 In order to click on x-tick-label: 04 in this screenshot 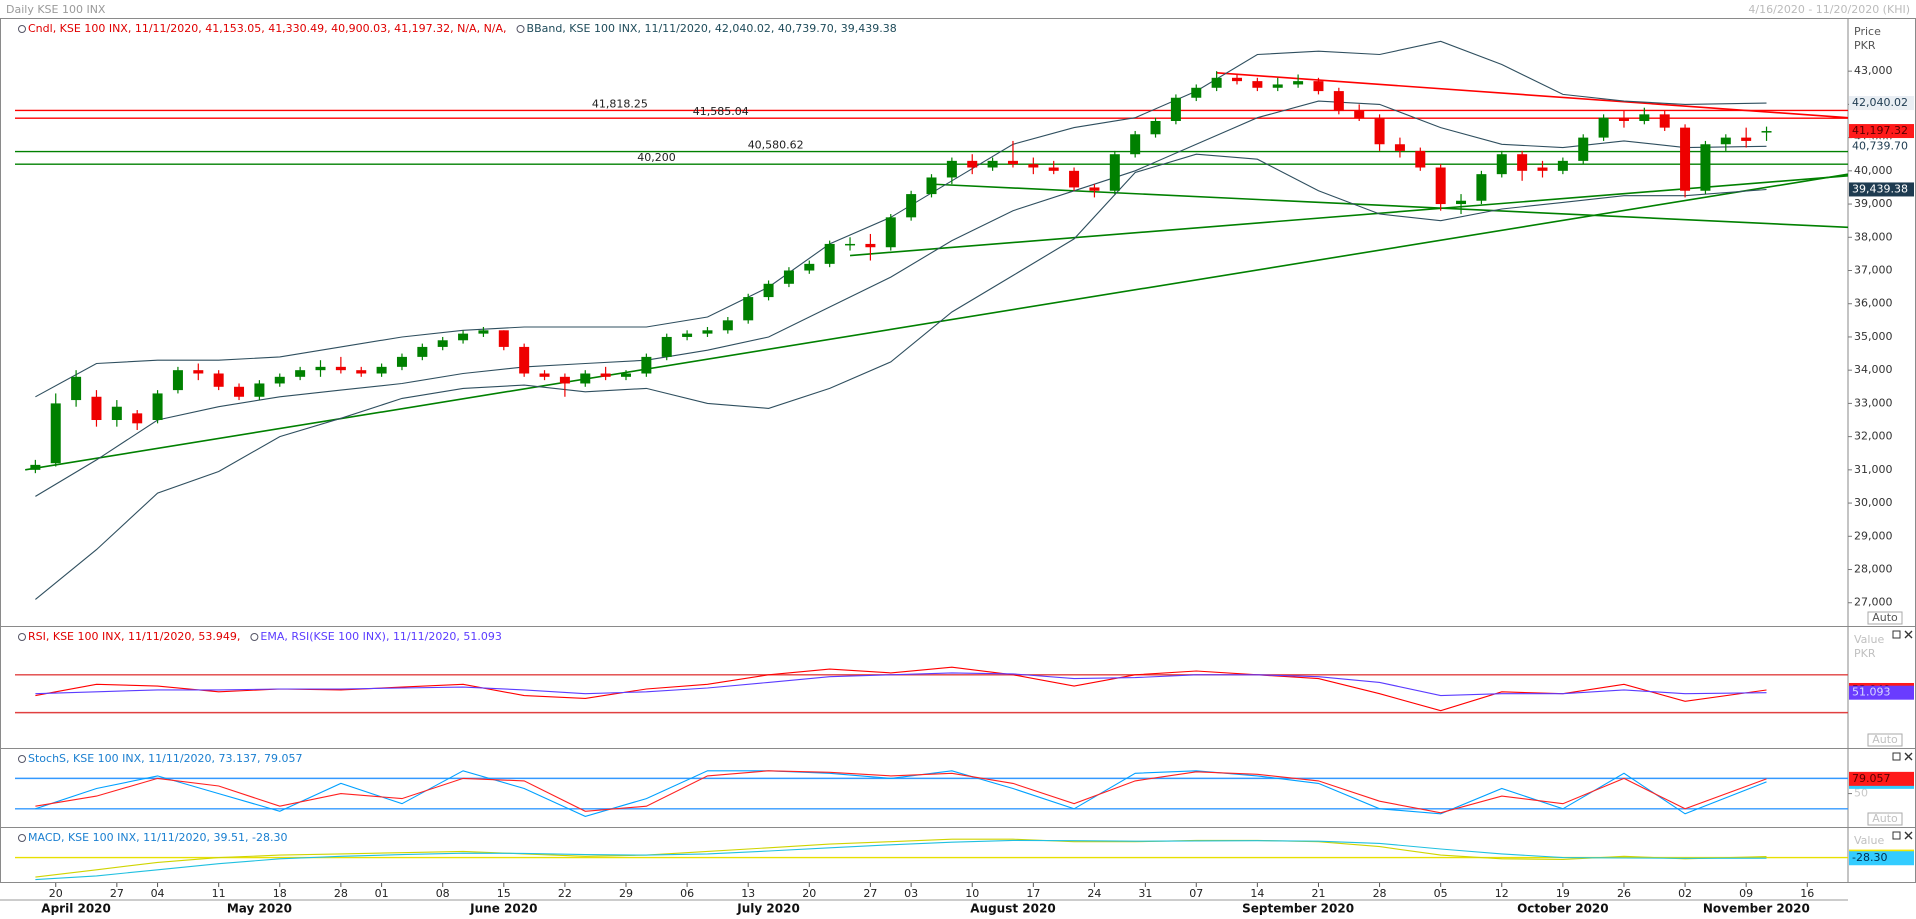, I will do `click(158, 893)`.